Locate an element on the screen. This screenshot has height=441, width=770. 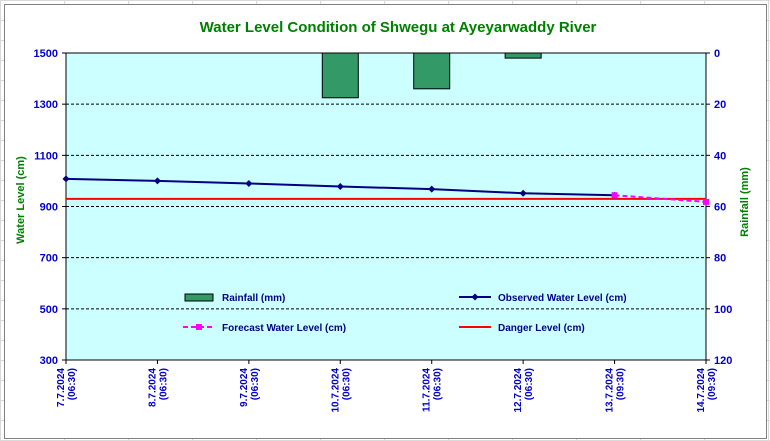
y-tick-label: 1100 is located at coordinates (46, 156).